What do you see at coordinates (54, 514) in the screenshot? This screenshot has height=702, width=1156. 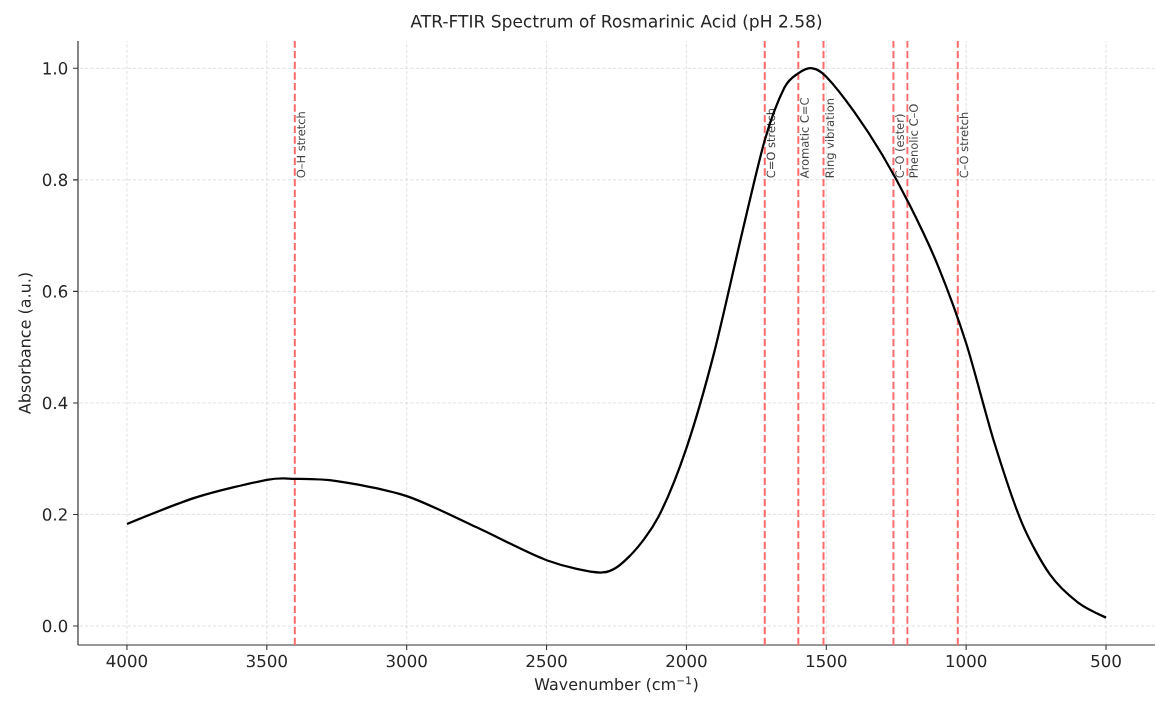 I see `y-tick-label: 0.2` at bounding box center [54, 514].